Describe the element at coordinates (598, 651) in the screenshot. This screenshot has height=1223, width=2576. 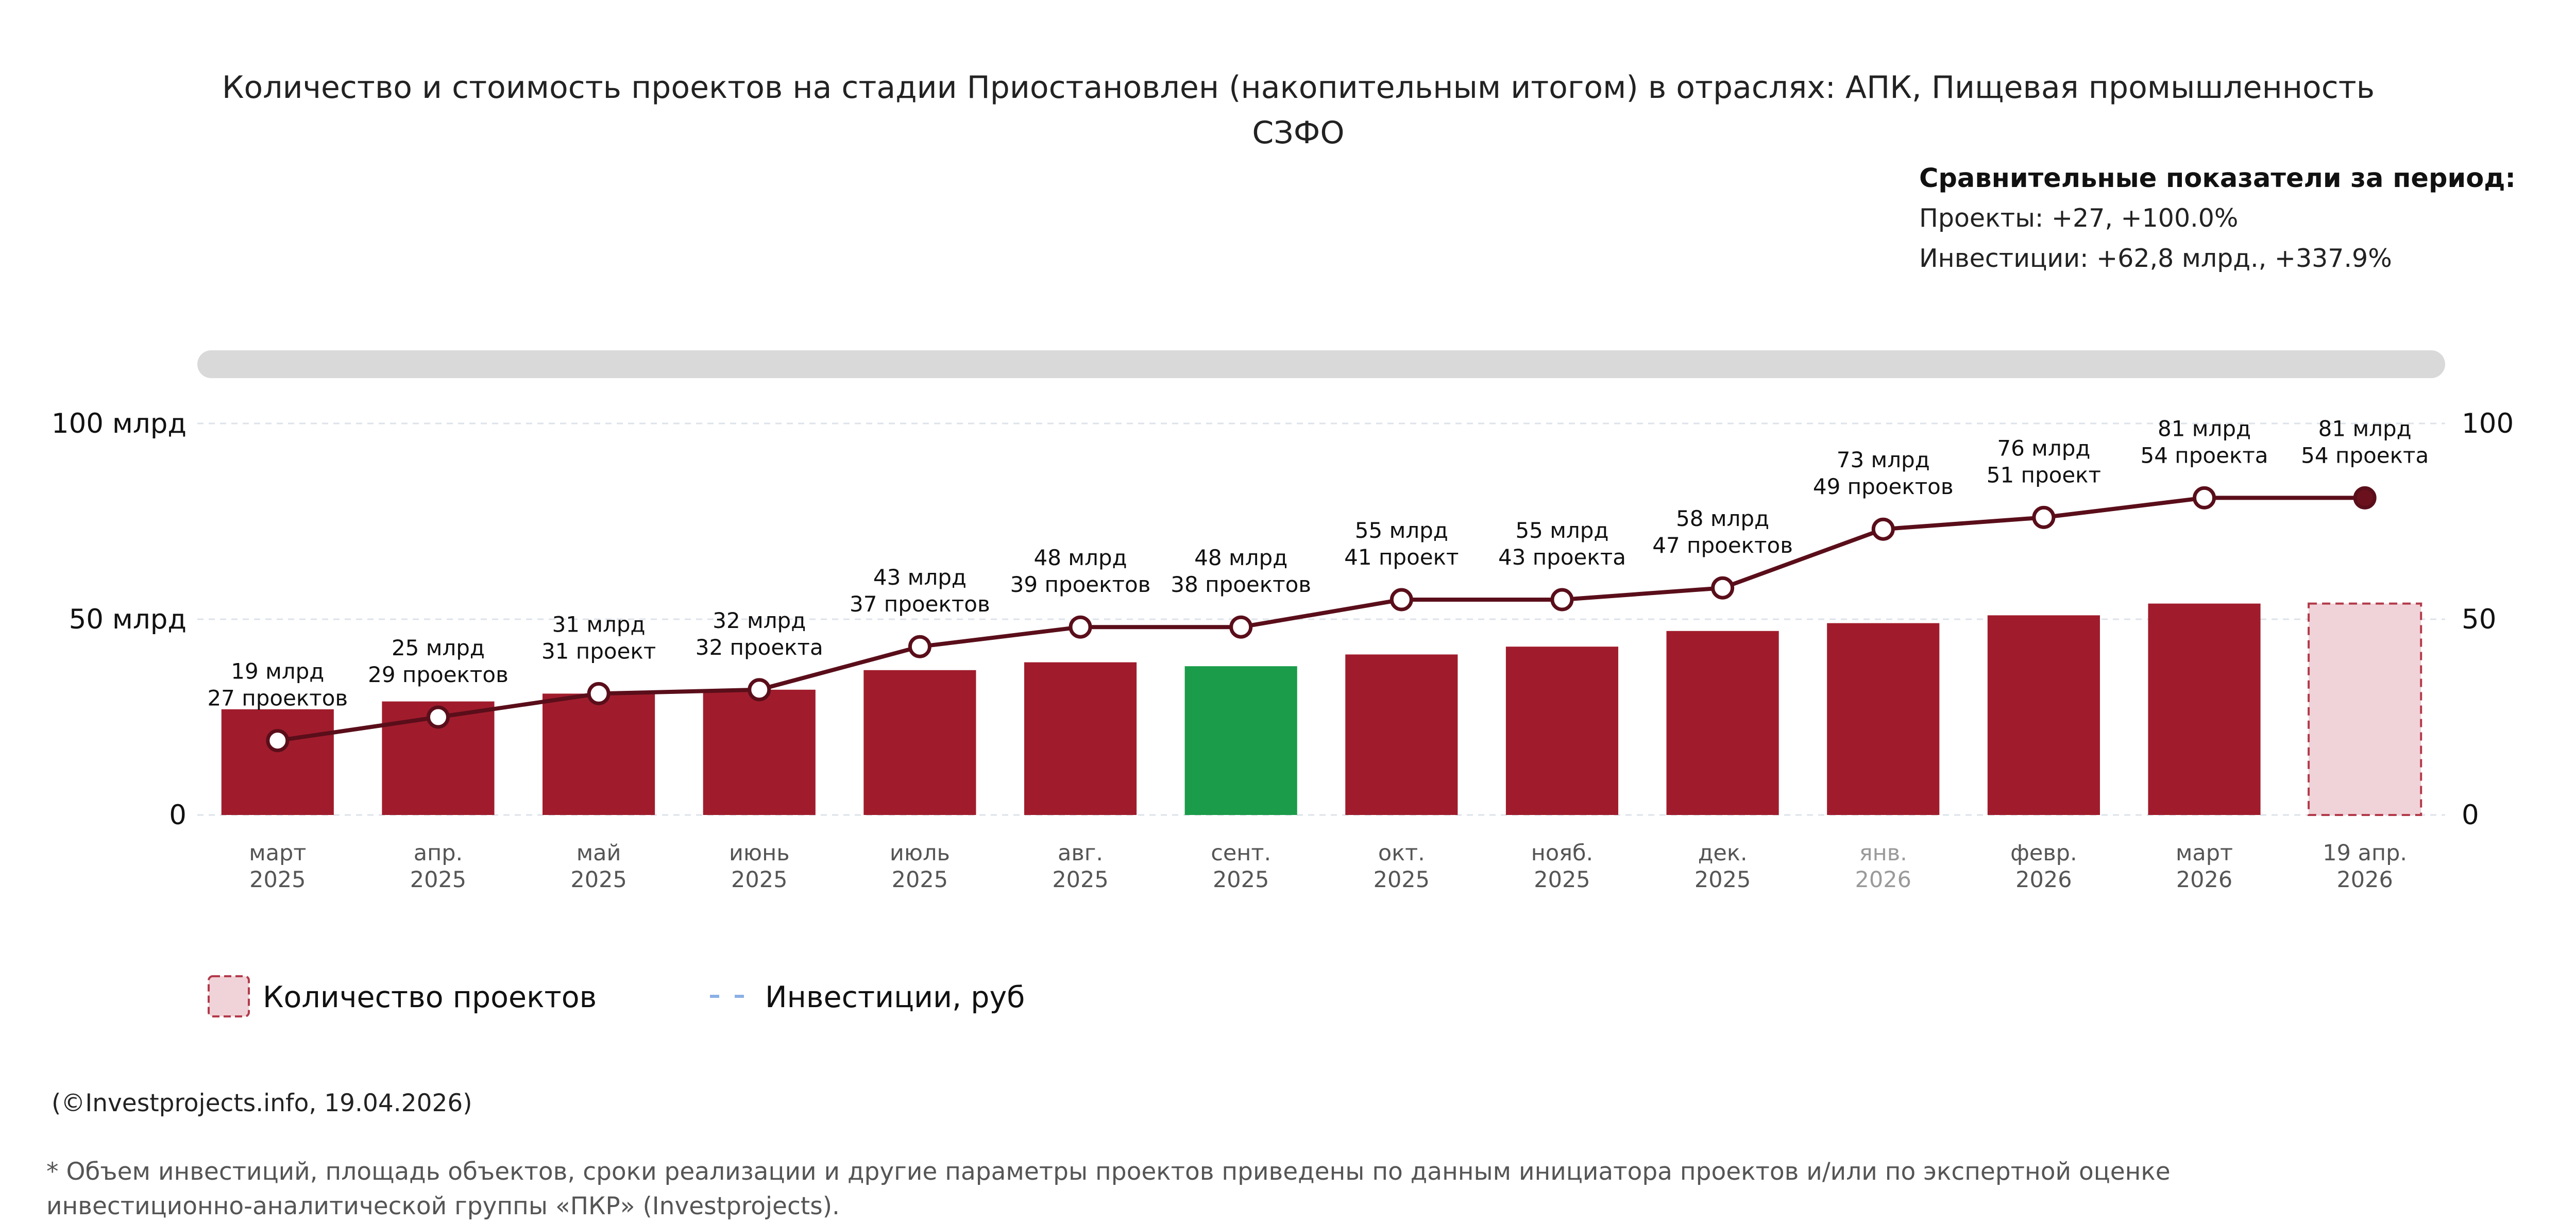
I see `data-label-projects: 31 проект` at that location.